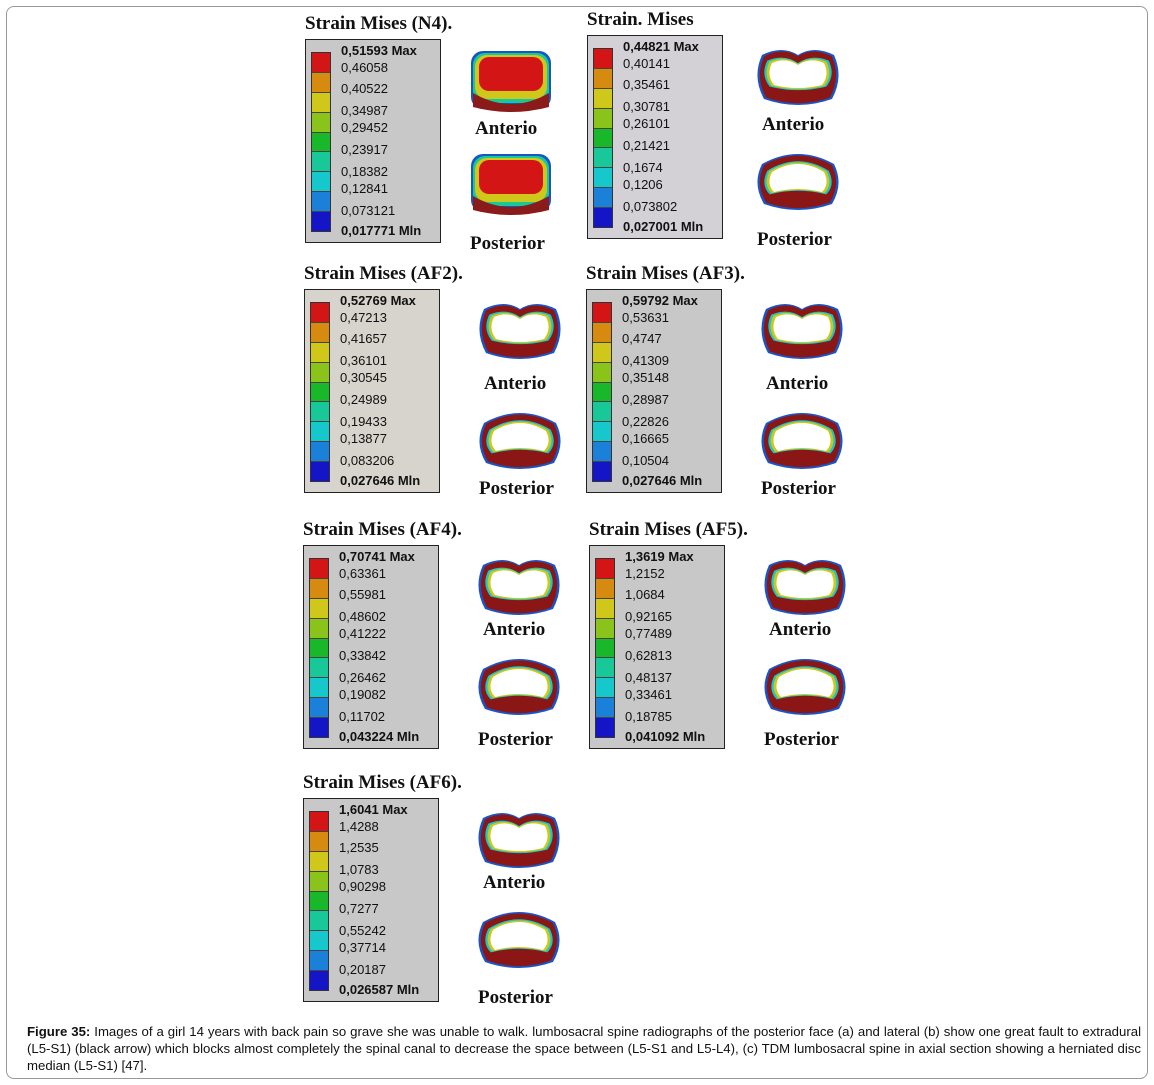 The image size is (1154, 1085). Describe the element at coordinates (379, 989) in the screenshot. I see `legend-min-value: 0,026587 Mln` at that location.